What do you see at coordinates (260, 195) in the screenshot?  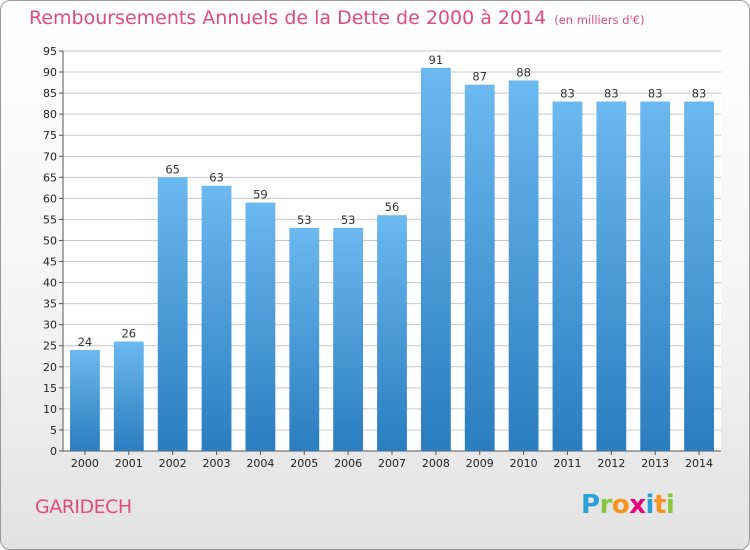 I see `data-label-2004: 59` at bounding box center [260, 195].